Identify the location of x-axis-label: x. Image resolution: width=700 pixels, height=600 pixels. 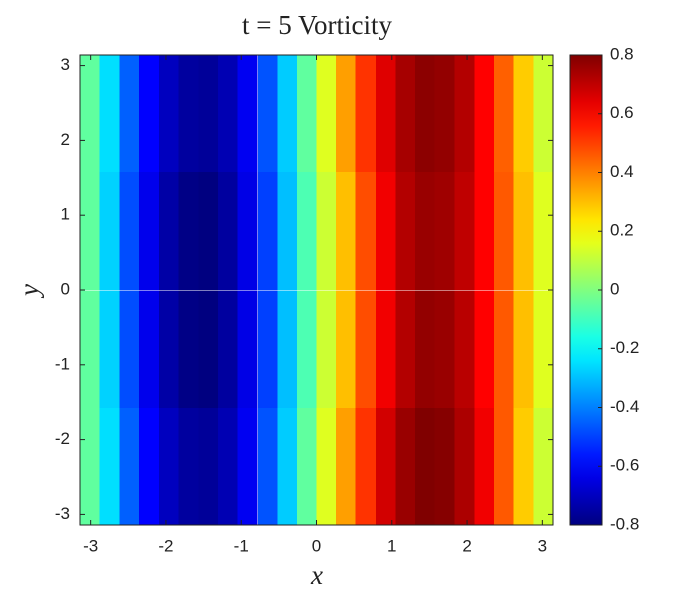
(316, 575).